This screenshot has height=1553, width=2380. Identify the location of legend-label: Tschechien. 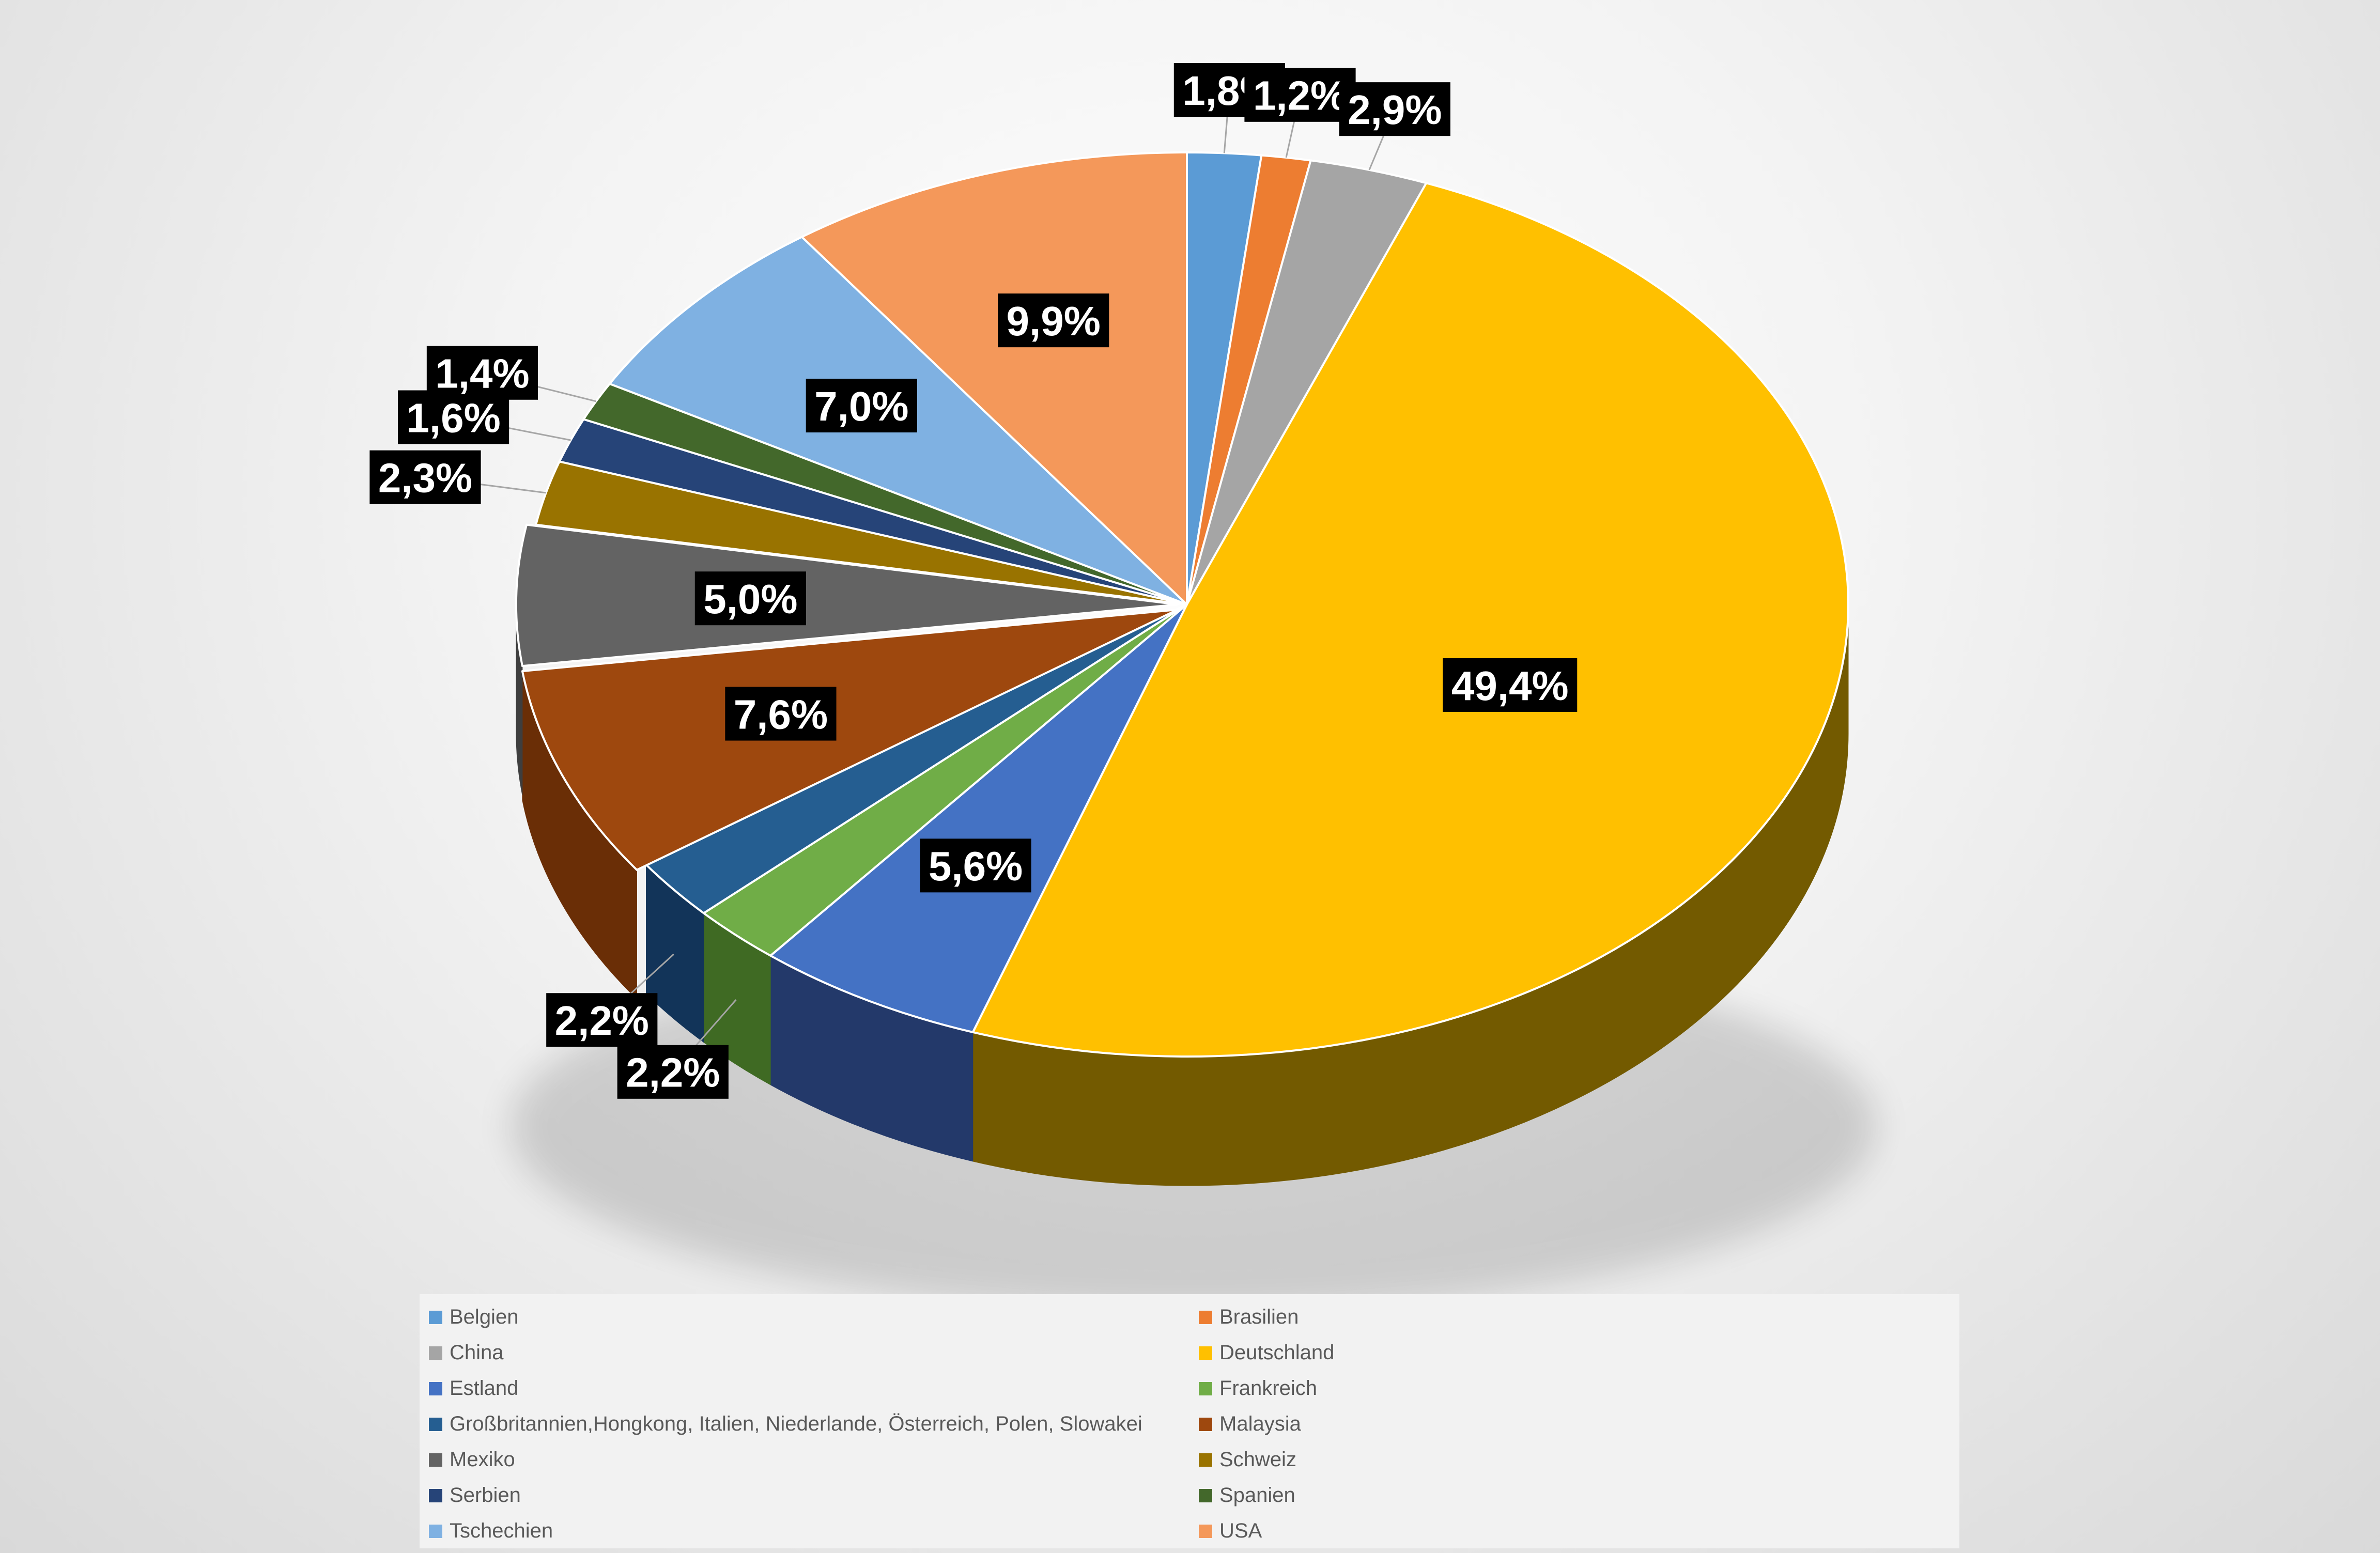
(501, 1530).